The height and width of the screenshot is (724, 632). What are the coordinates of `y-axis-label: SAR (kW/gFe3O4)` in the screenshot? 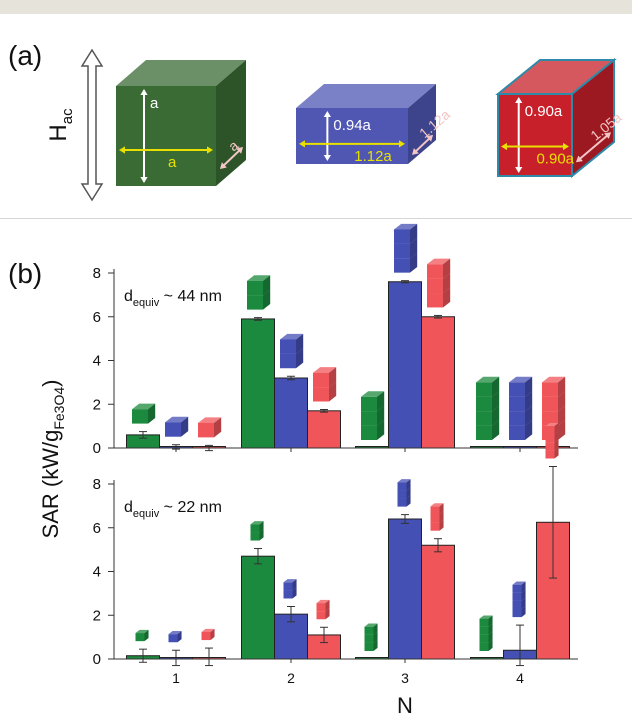 It's located at (52, 459).